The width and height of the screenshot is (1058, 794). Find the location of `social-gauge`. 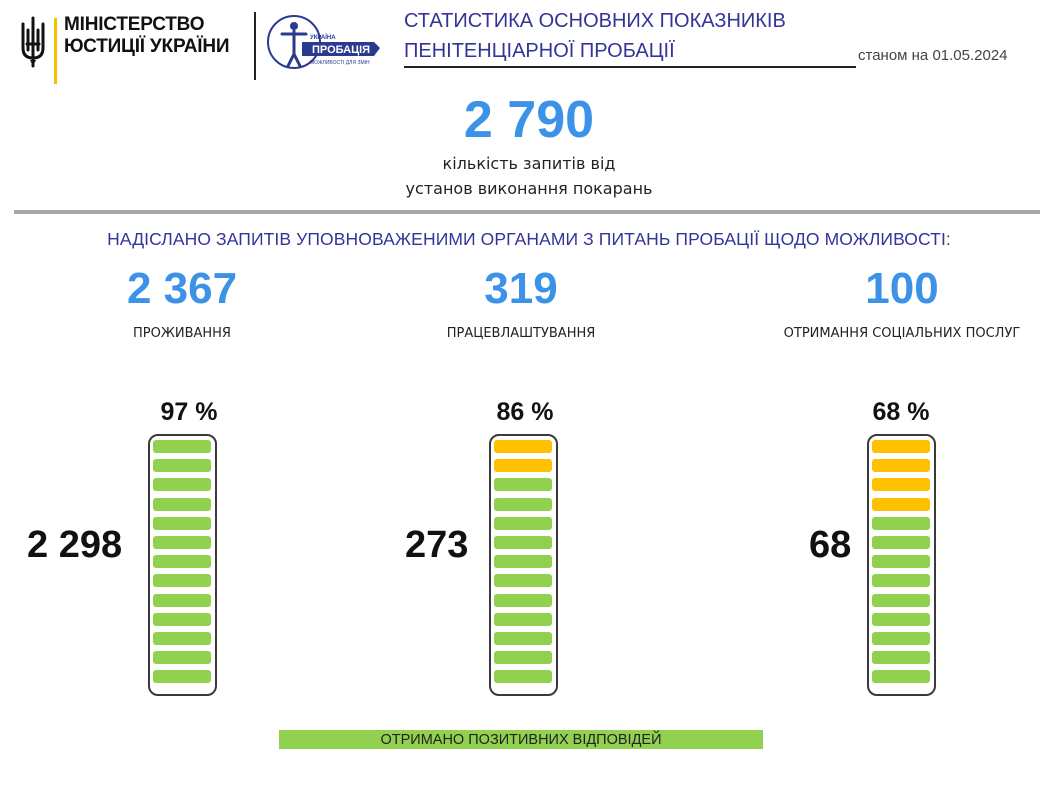

social-gauge is located at coordinates (901, 565).